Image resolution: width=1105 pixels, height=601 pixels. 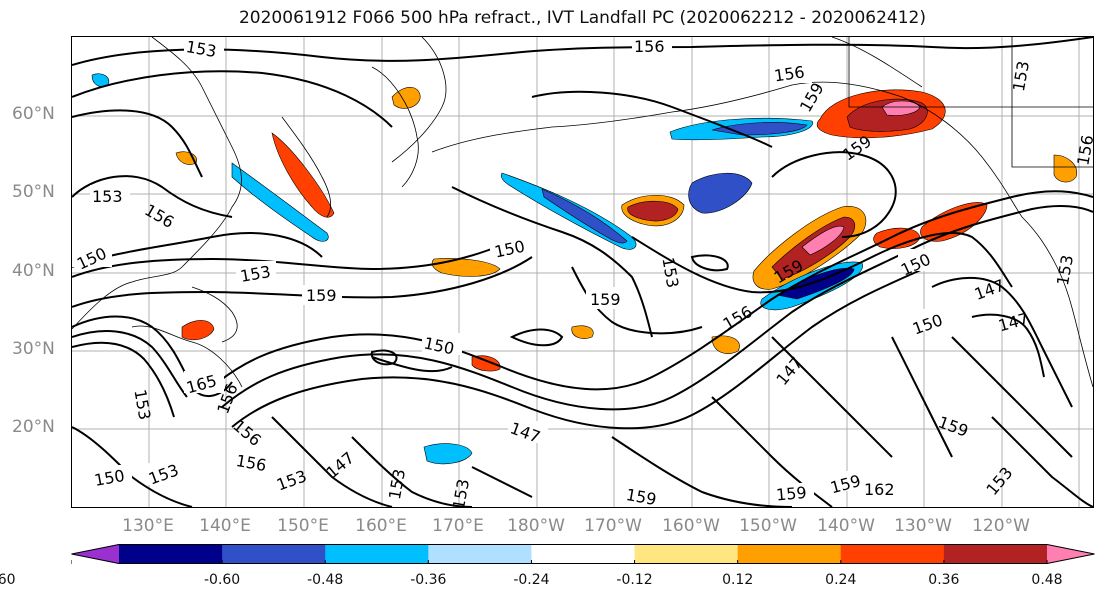 What do you see at coordinates (33, 192) in the screenshot?
I see `lat-label-50n: 50°N` at bounding box center [33, 192].